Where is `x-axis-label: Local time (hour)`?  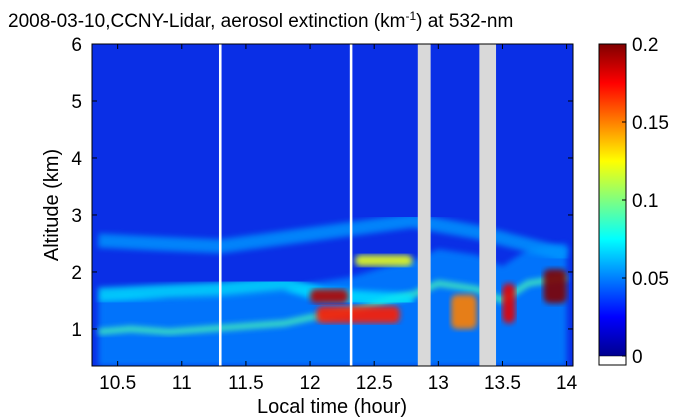
x-axis-label: Local time (hour) is located at coordinates (332, 407).